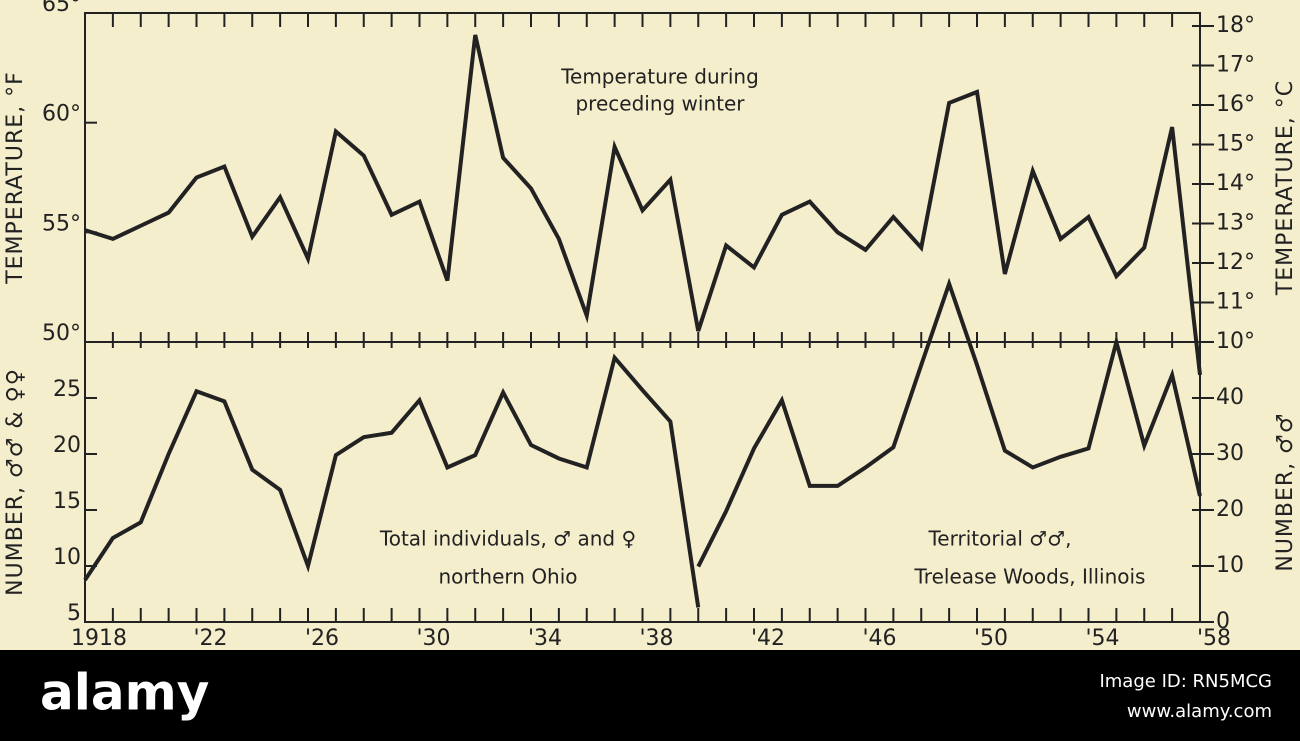 This screenshot has width=1300, height=741. I want to click on y-tick-label: 15, so click(67, 501).